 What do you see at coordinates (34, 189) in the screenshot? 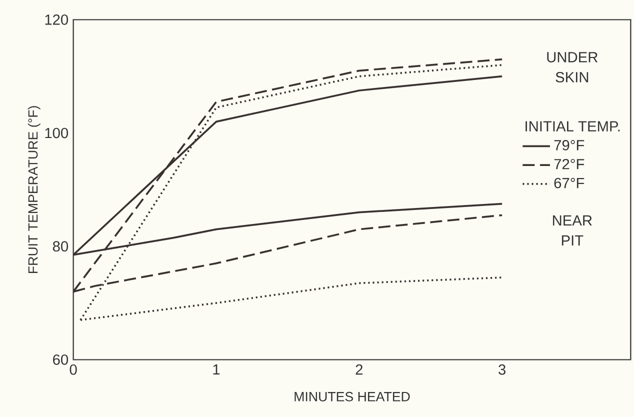
I see `y-axis-title: FRUIT TEMPERATURE (°F)` at bounding box center [34, 189].